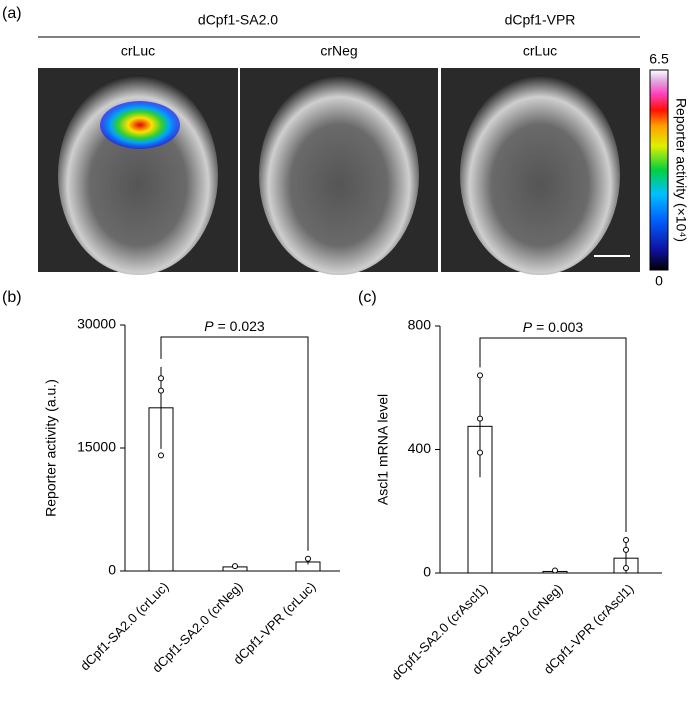 Image resolution: width=700 pixels, height=720 pixels. I want to click on colorbar-max: 6.5, so click(659, 59).